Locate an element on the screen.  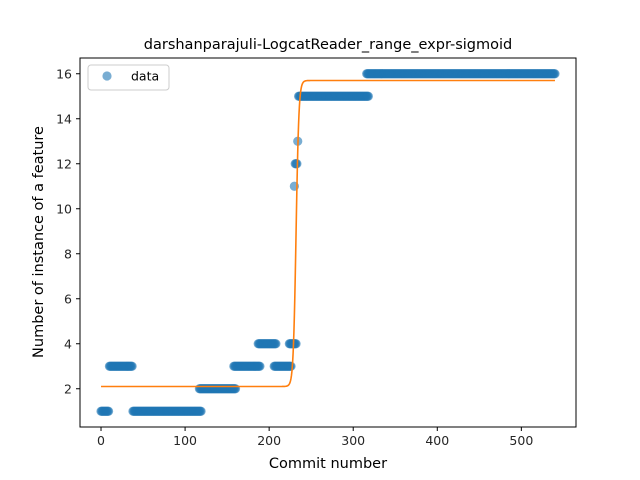
y-tick-label: 14 is located at coordinates (64, 118).